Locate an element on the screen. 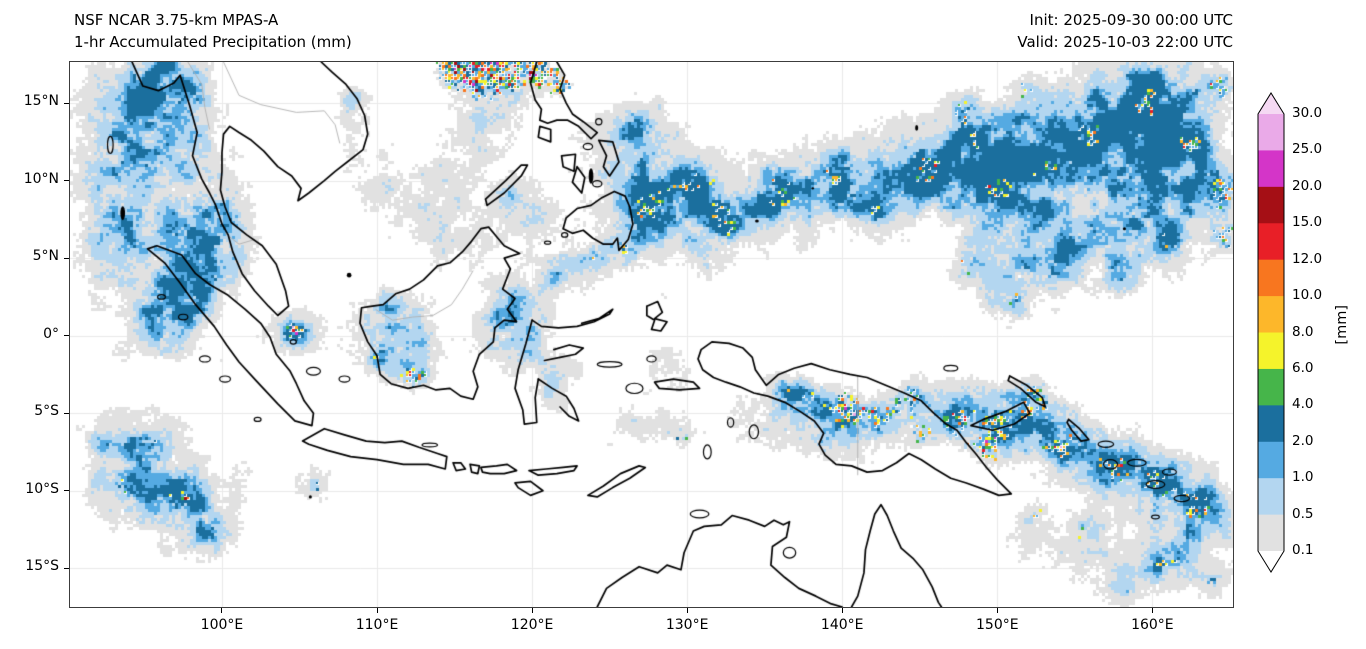 The width and height of the screenshot is (1366, 649). y-tick-label: 5°N is located at coordinates (45, 256).